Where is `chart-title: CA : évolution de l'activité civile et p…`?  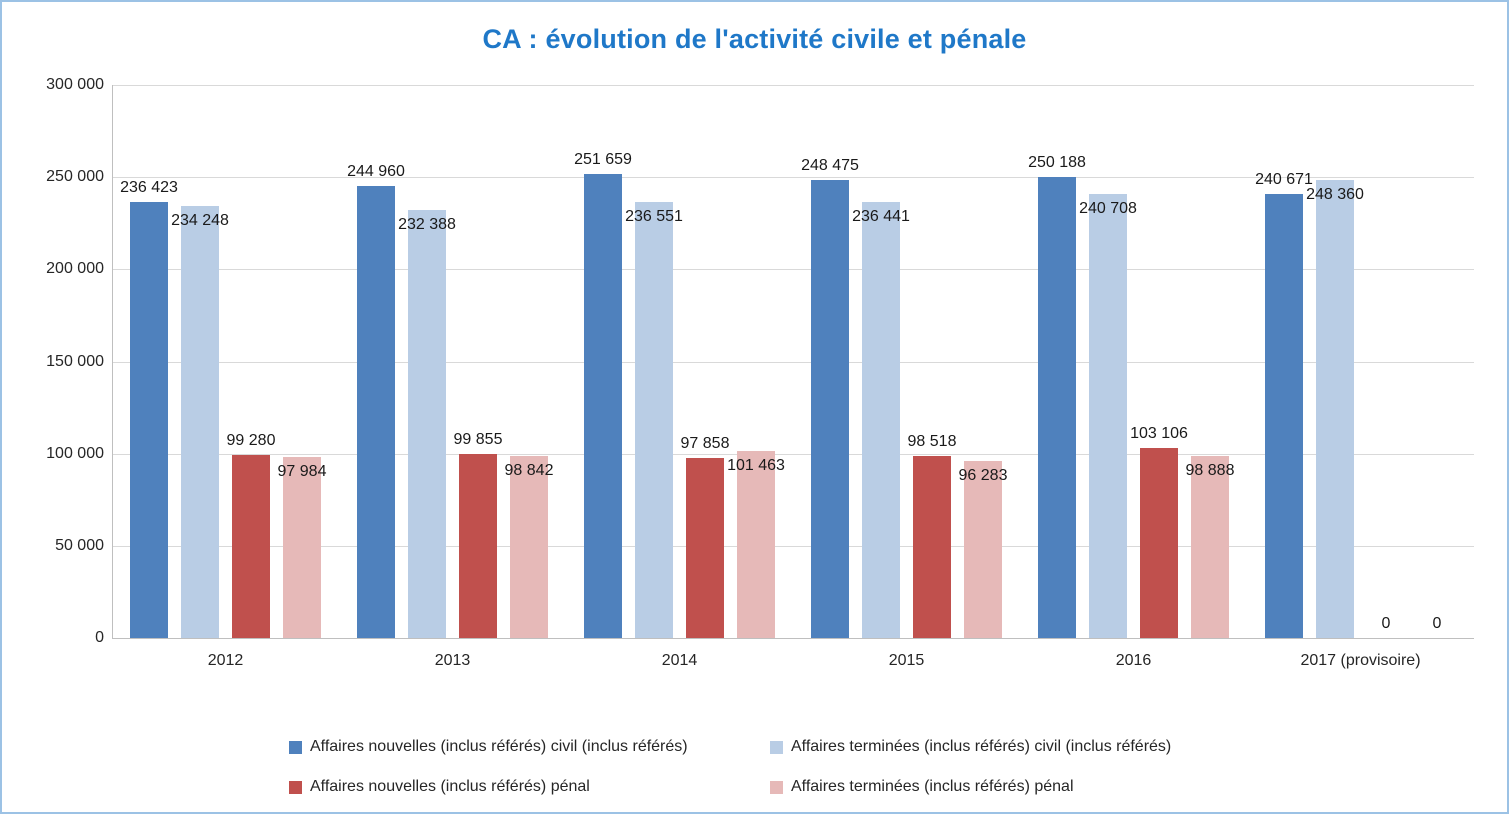 chart-title: CA : évolution de l'activité civile et p… is located at coordinates (754, 39).